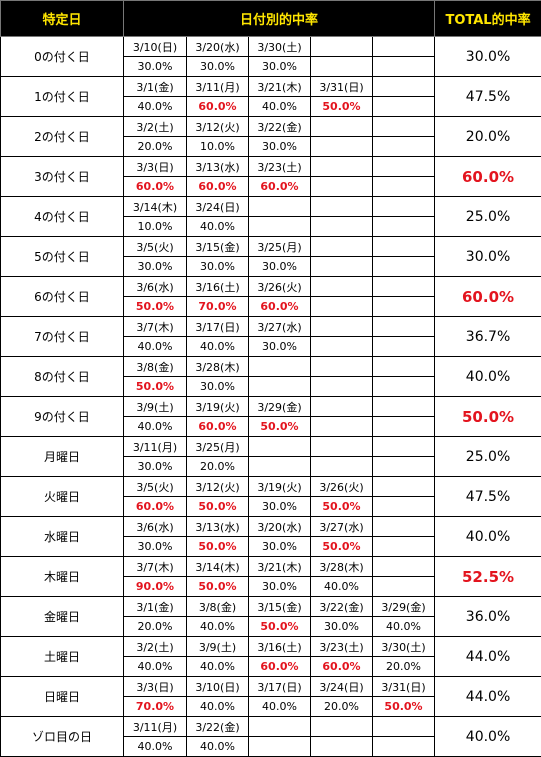  I want to click on total-rate-cell: 52.5%, so click(487, 576).